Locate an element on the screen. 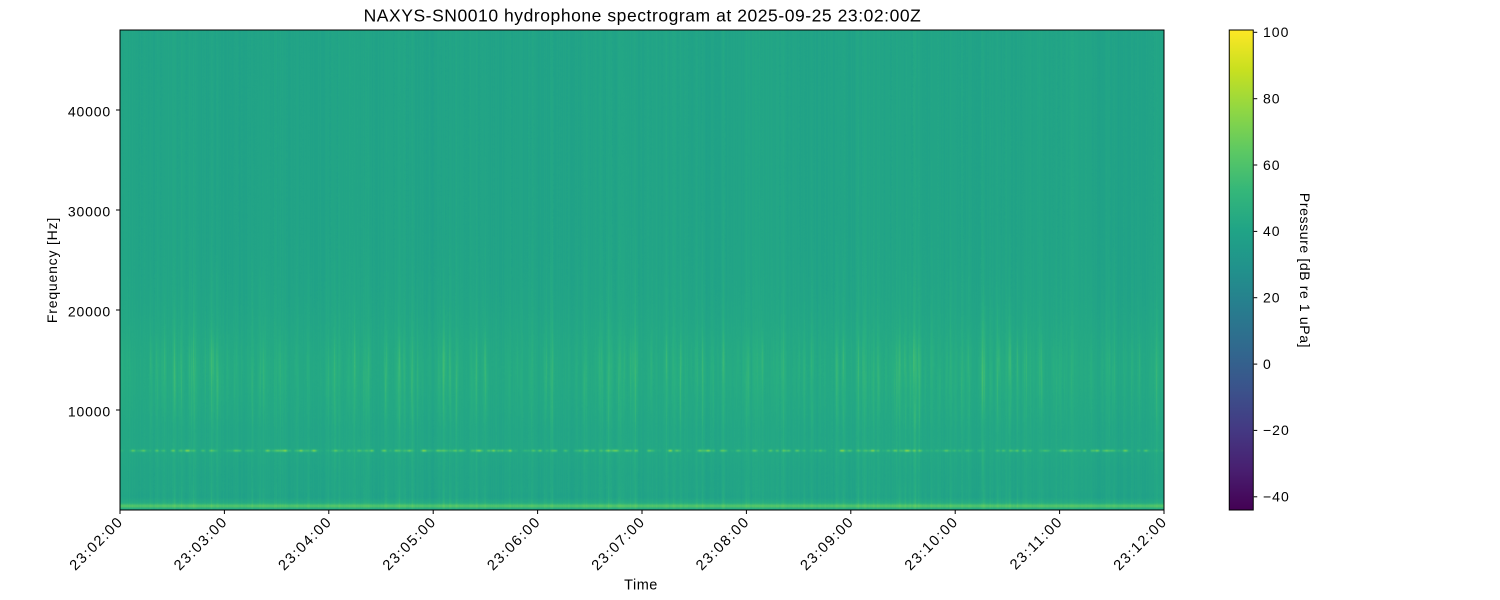 The width and height of the screenshot is (1500, 600). svg-text: 40 is located at coordinates (1272, 231).